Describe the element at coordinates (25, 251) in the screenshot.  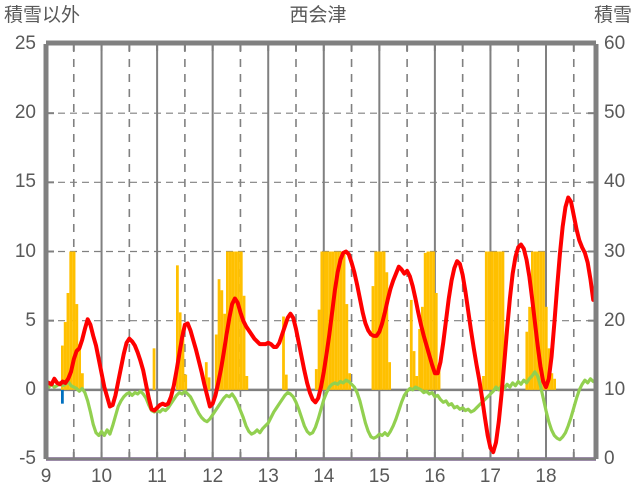
I see `y-axis-tick-label-left: 10` at that location.